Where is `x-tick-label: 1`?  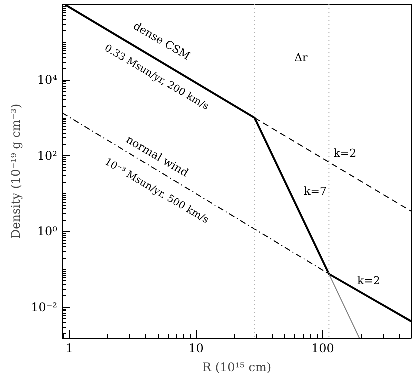
x-tick-label: 1 is located at coordinates (70, 349).